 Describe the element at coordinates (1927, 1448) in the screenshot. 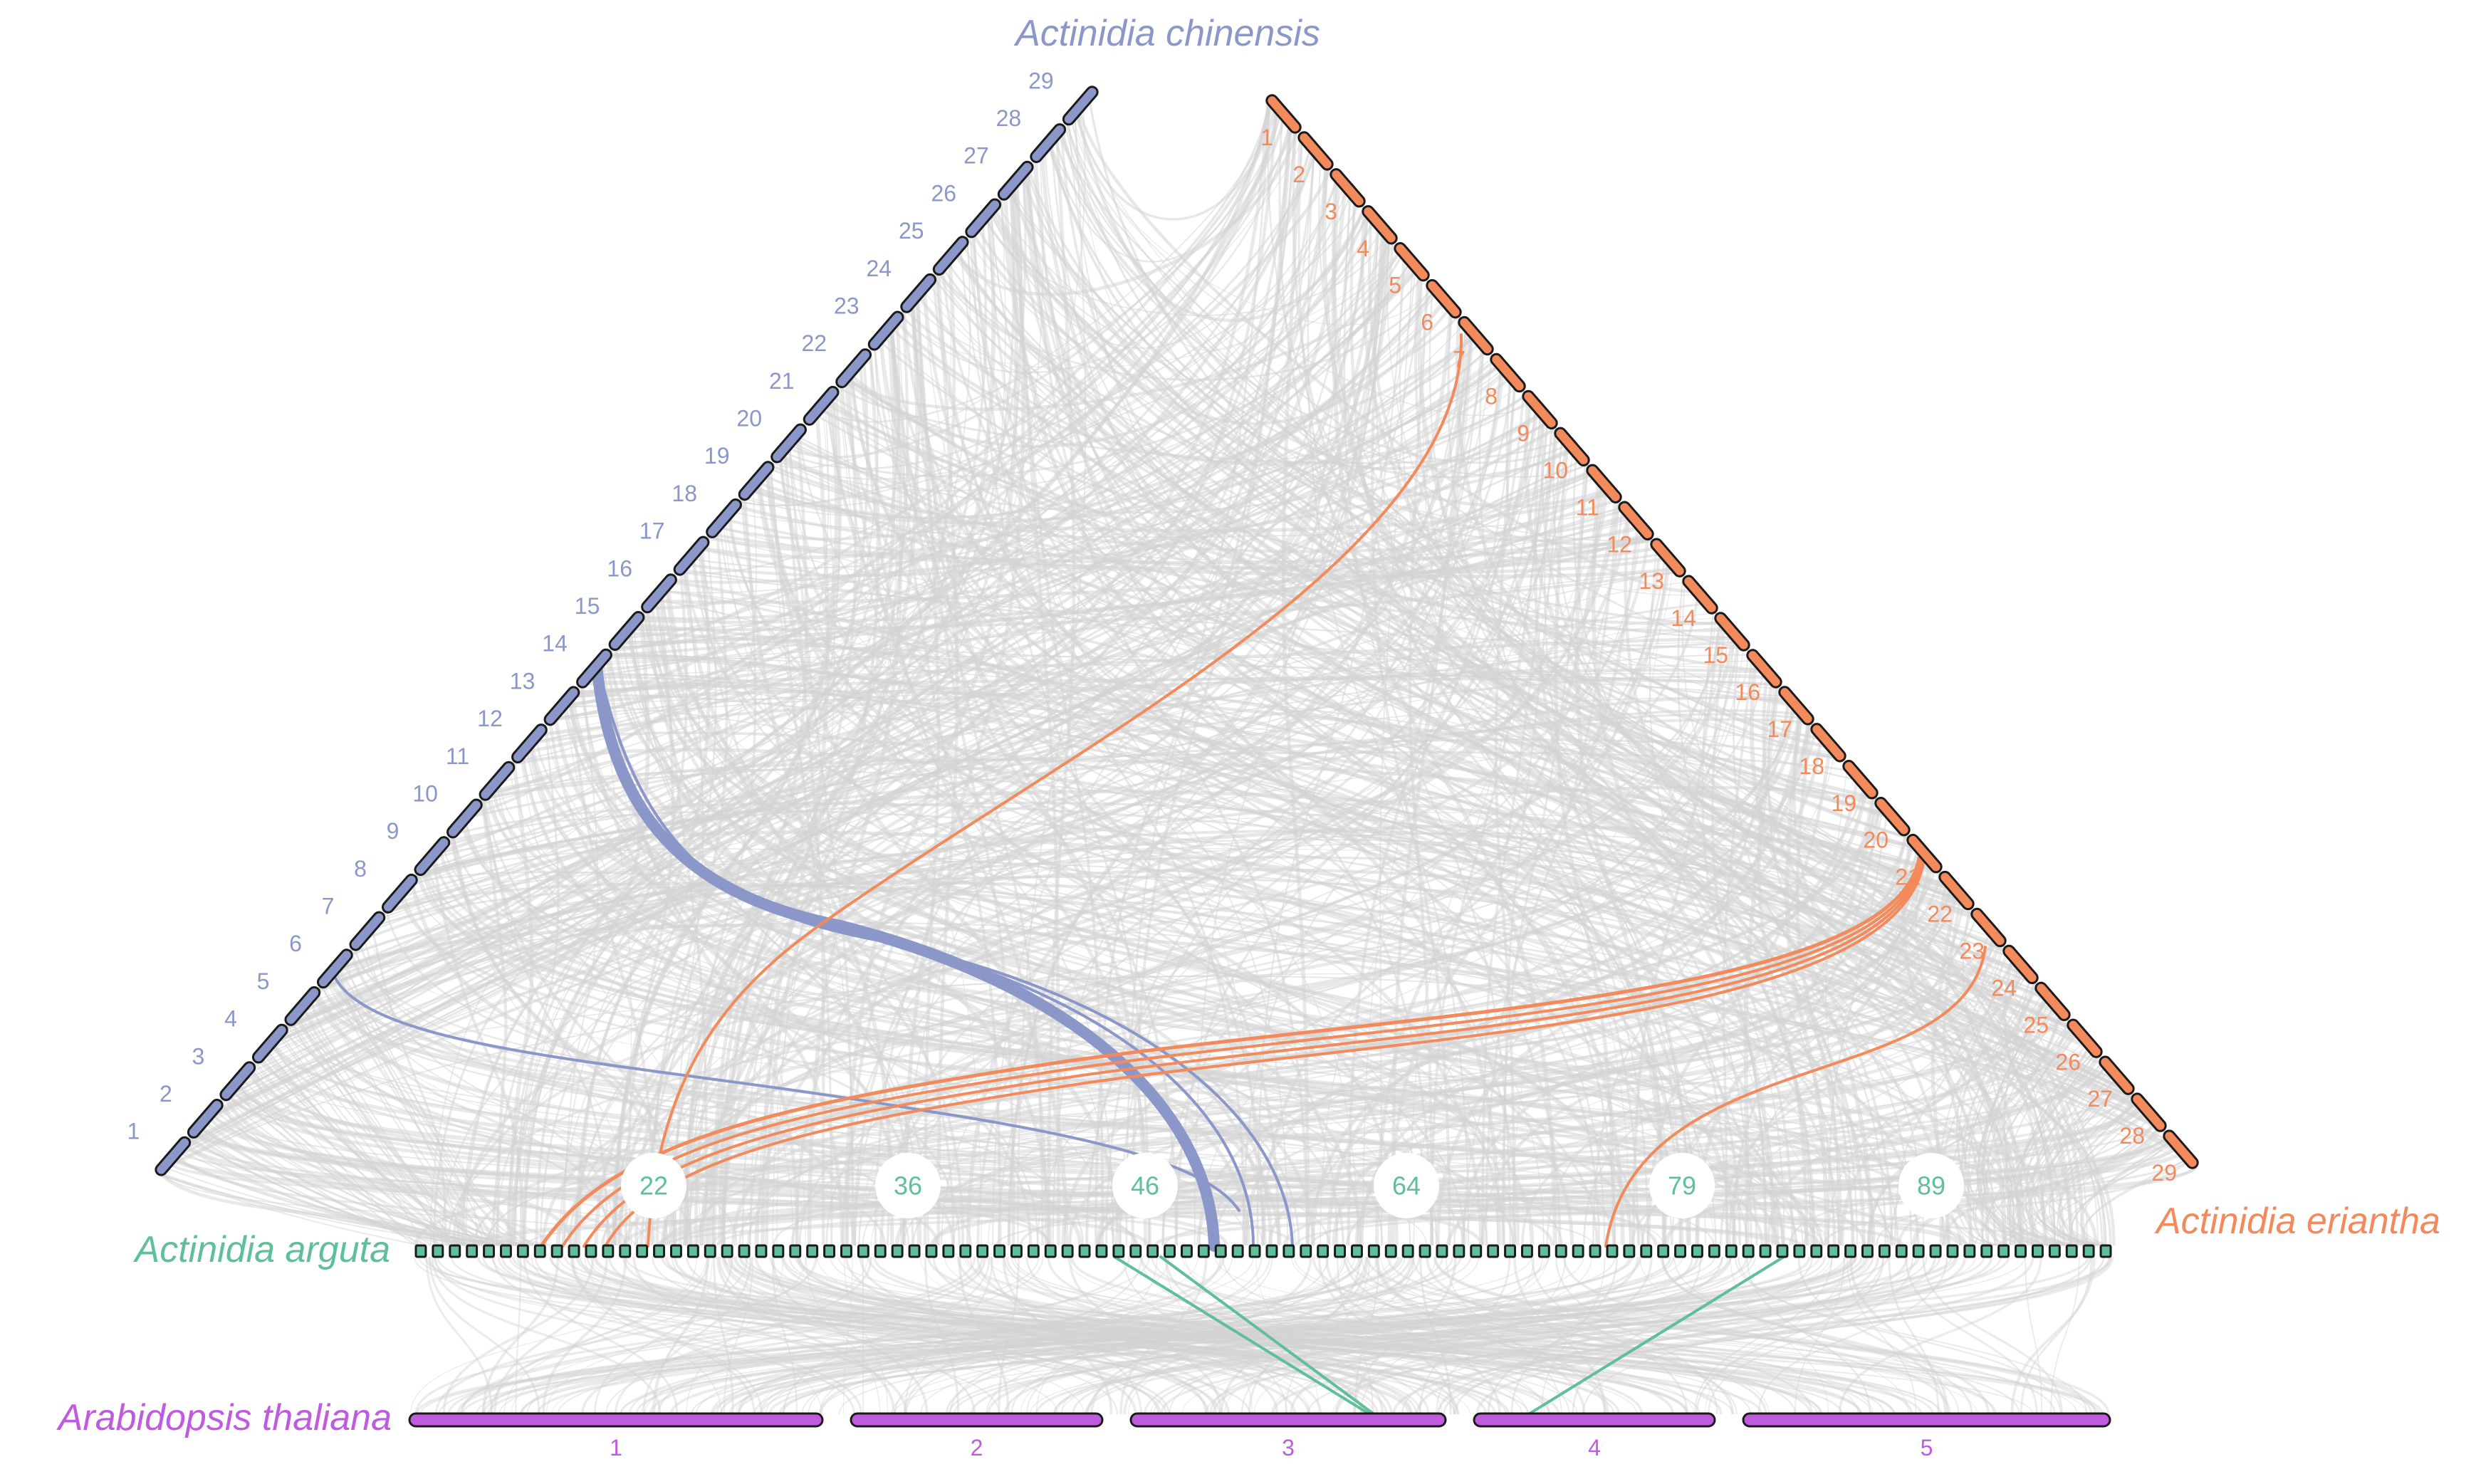

I see `thaliana-chr-label: 5` at that location.